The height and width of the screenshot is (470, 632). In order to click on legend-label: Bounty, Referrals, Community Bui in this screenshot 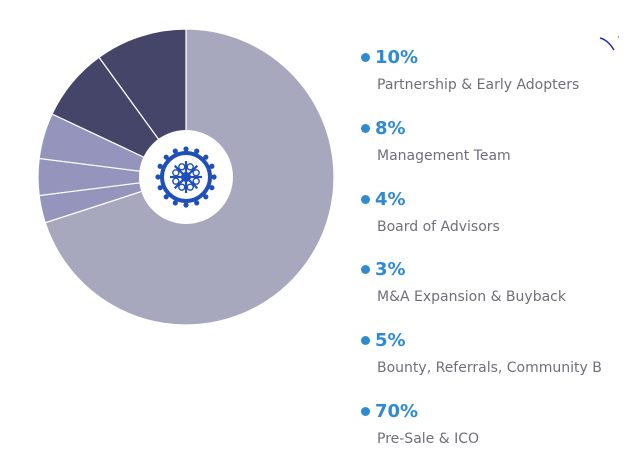, I will do `click(489, 368)`.